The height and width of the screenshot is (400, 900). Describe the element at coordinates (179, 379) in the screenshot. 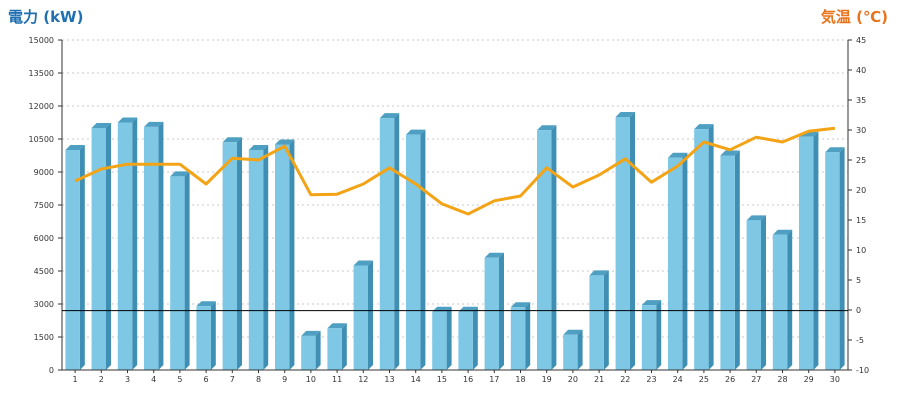

I see `x-tick-label: 5` at that location.